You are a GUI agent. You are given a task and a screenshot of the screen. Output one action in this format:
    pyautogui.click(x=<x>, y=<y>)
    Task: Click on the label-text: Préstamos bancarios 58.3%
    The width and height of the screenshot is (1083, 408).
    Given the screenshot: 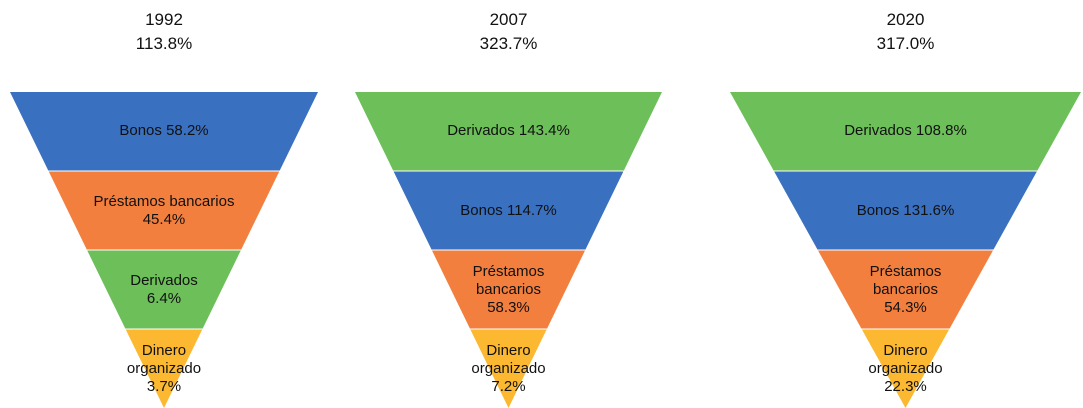 What is the action you would take?
    pyautogui.click(x=508, y=290)
    